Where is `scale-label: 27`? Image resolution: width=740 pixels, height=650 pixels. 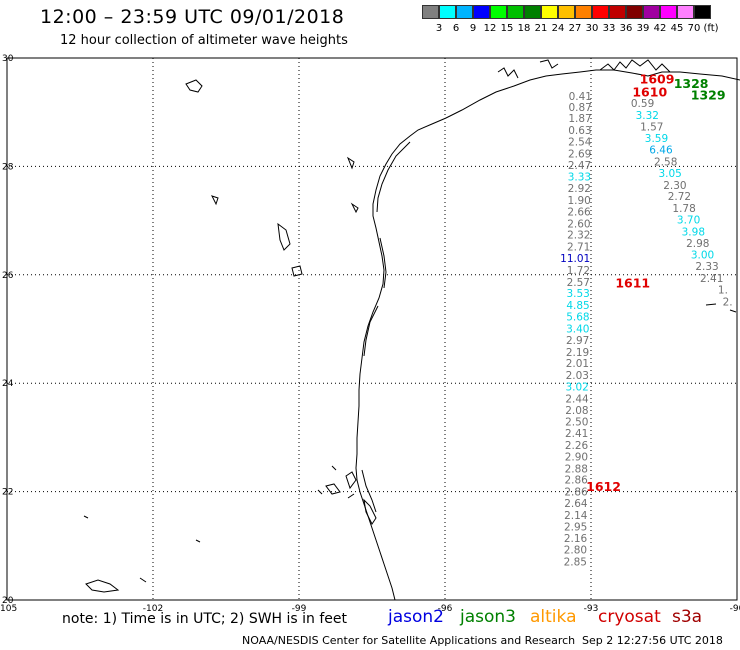
scale-label: 27 is located at coordinates (575, 28).